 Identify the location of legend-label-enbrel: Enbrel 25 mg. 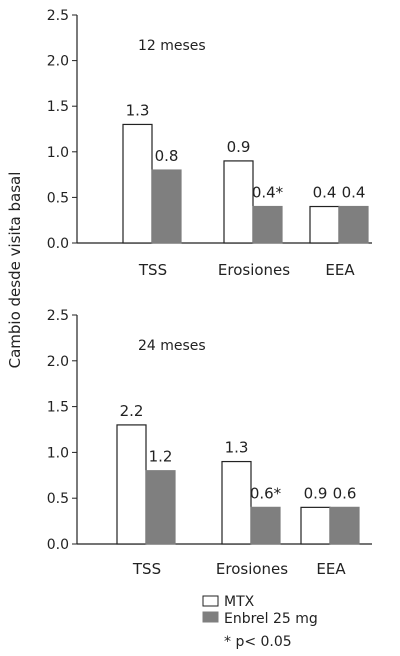
(271, 619).